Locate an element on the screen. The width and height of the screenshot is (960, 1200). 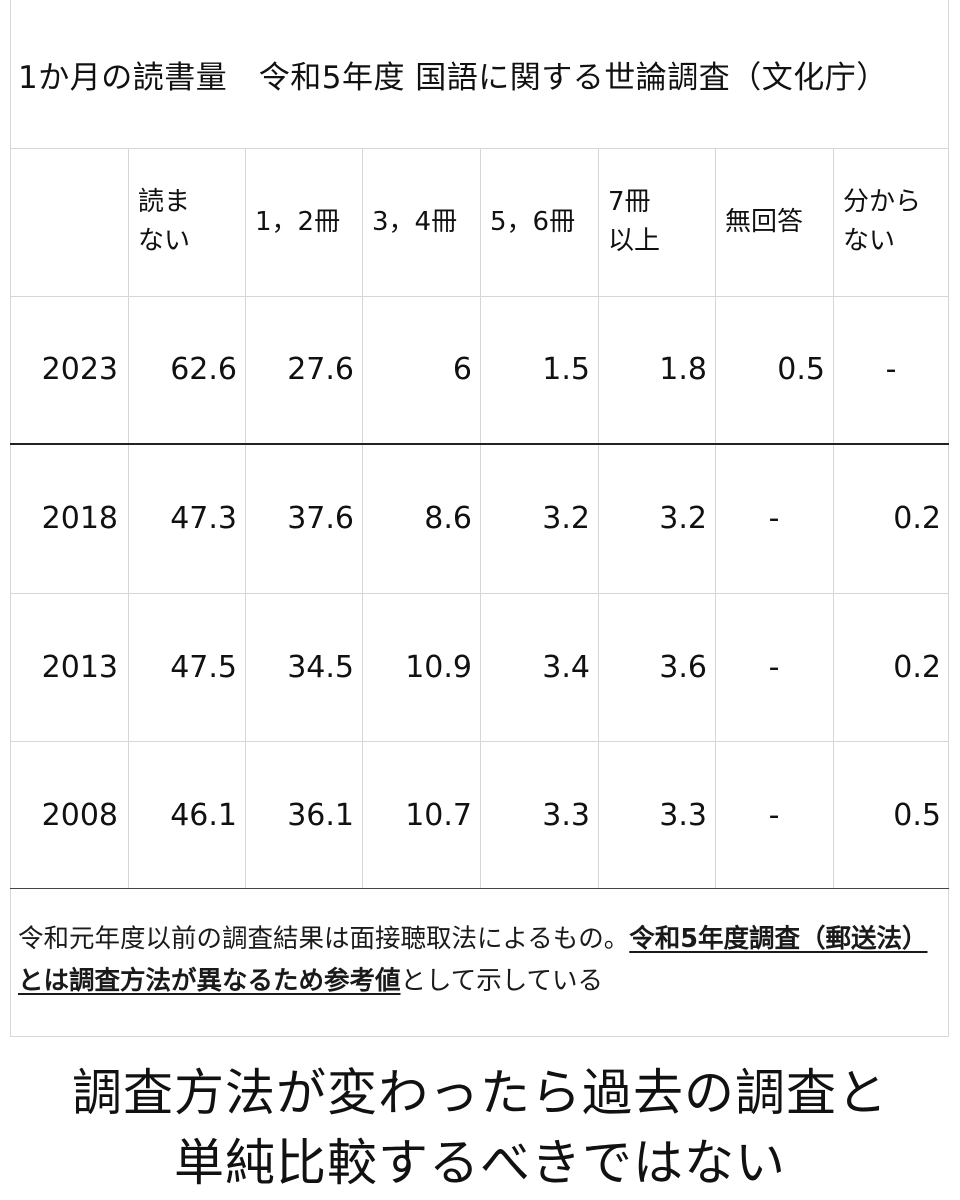
table-border-bottom is located at coordinates (479, 888).